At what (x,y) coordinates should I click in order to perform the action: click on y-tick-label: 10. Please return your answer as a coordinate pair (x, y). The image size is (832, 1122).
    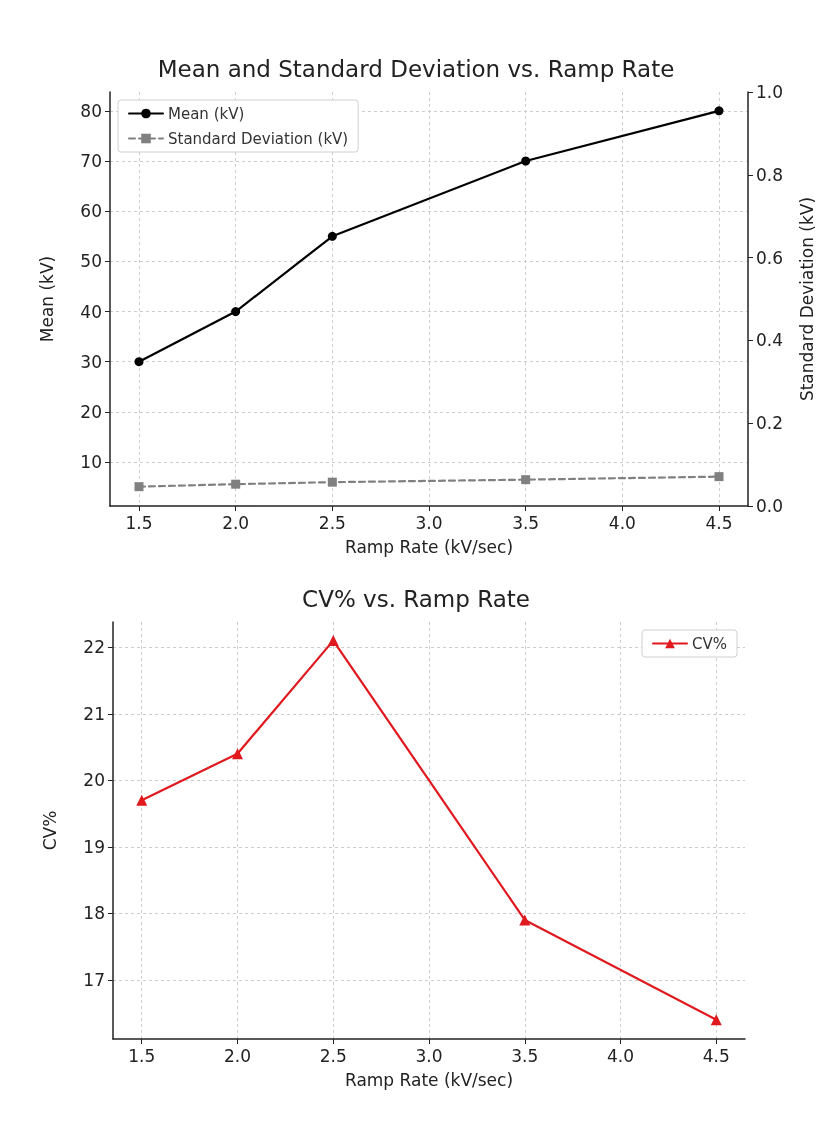
    Looking at the image, I should click on (91, 462).